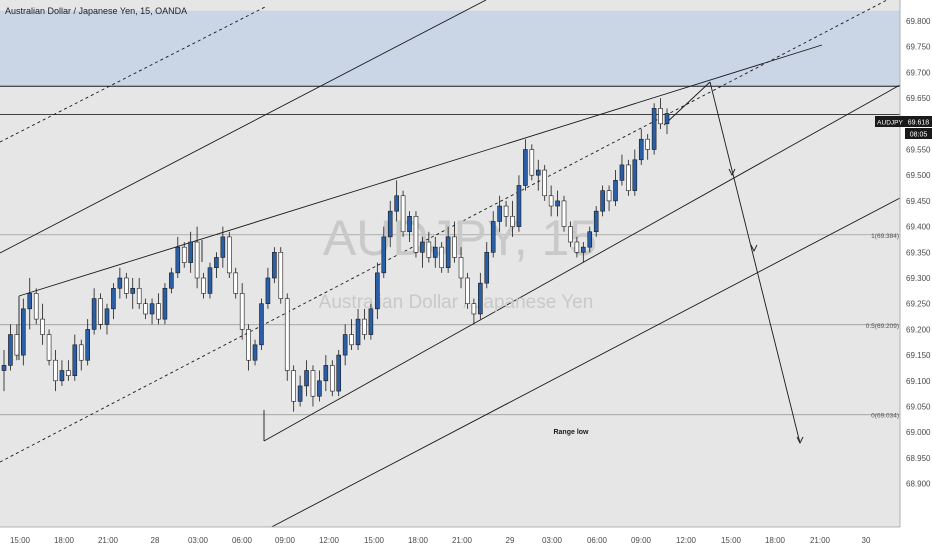 The width and height of the screenshot is (932, 550). I want to click on price-tick-label: 69.650, so click(918, 98).